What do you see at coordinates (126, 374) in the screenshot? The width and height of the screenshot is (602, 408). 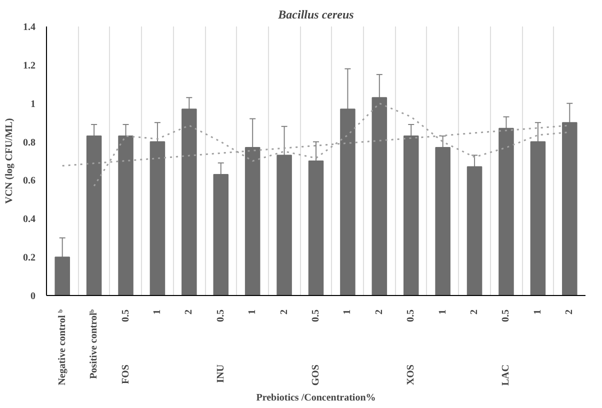 I see `text: FOS` at bounding box center [126, 374].